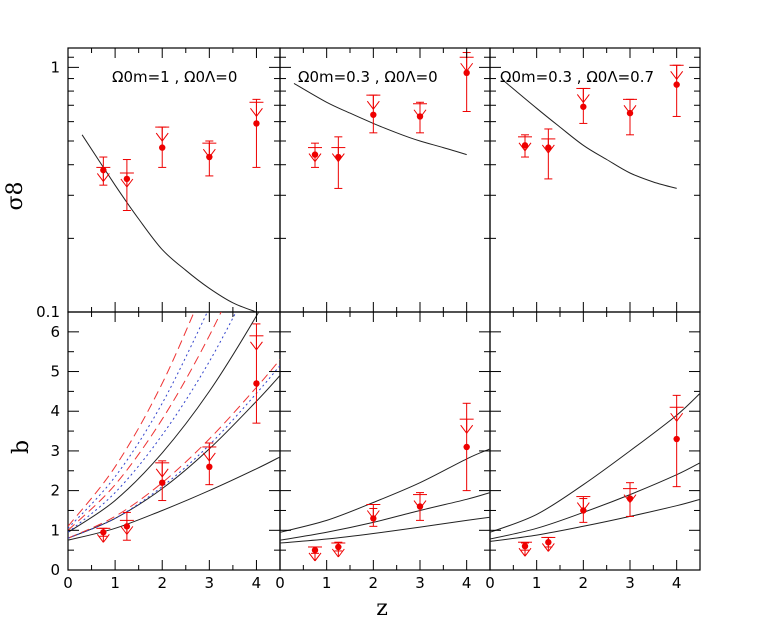 The image size is (763, 627). What do you see at coordinates (577, 77) in the screenshot?
I see `panel-annotation-3: Ω0m=0.3 , Ω0Λ=0.7` at bounding box center [577, 77].